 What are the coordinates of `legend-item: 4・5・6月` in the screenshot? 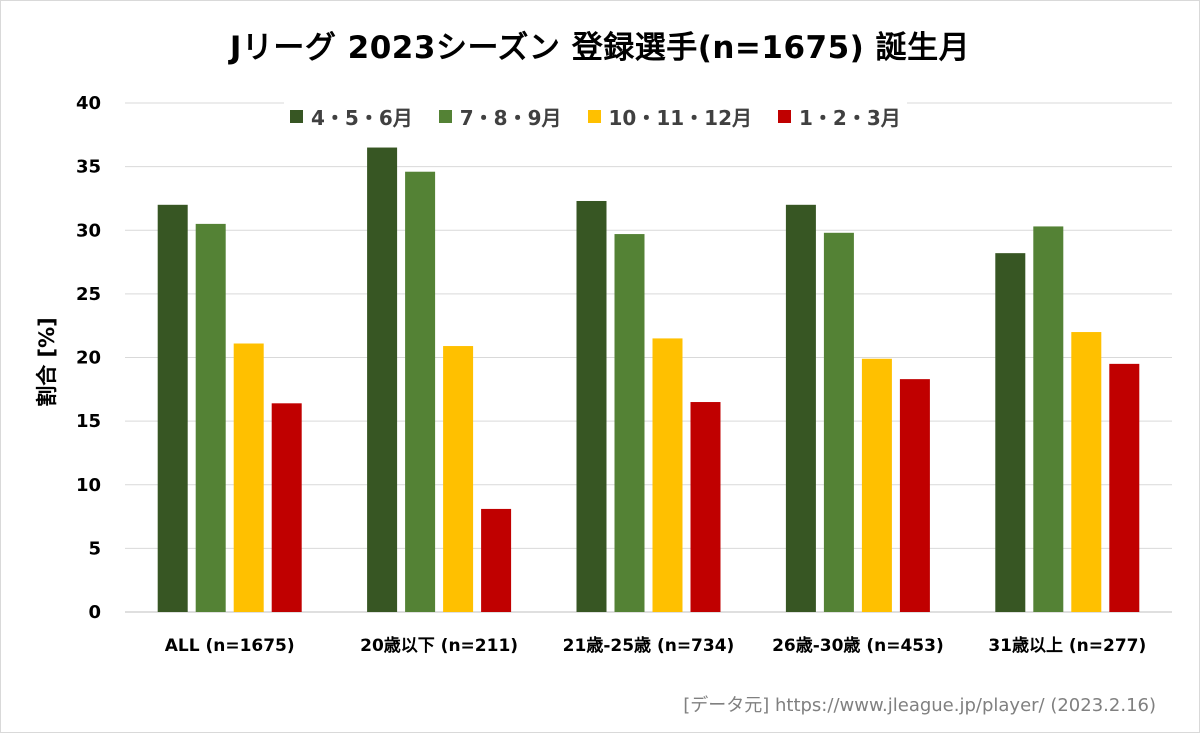 It's located at (351, 116).